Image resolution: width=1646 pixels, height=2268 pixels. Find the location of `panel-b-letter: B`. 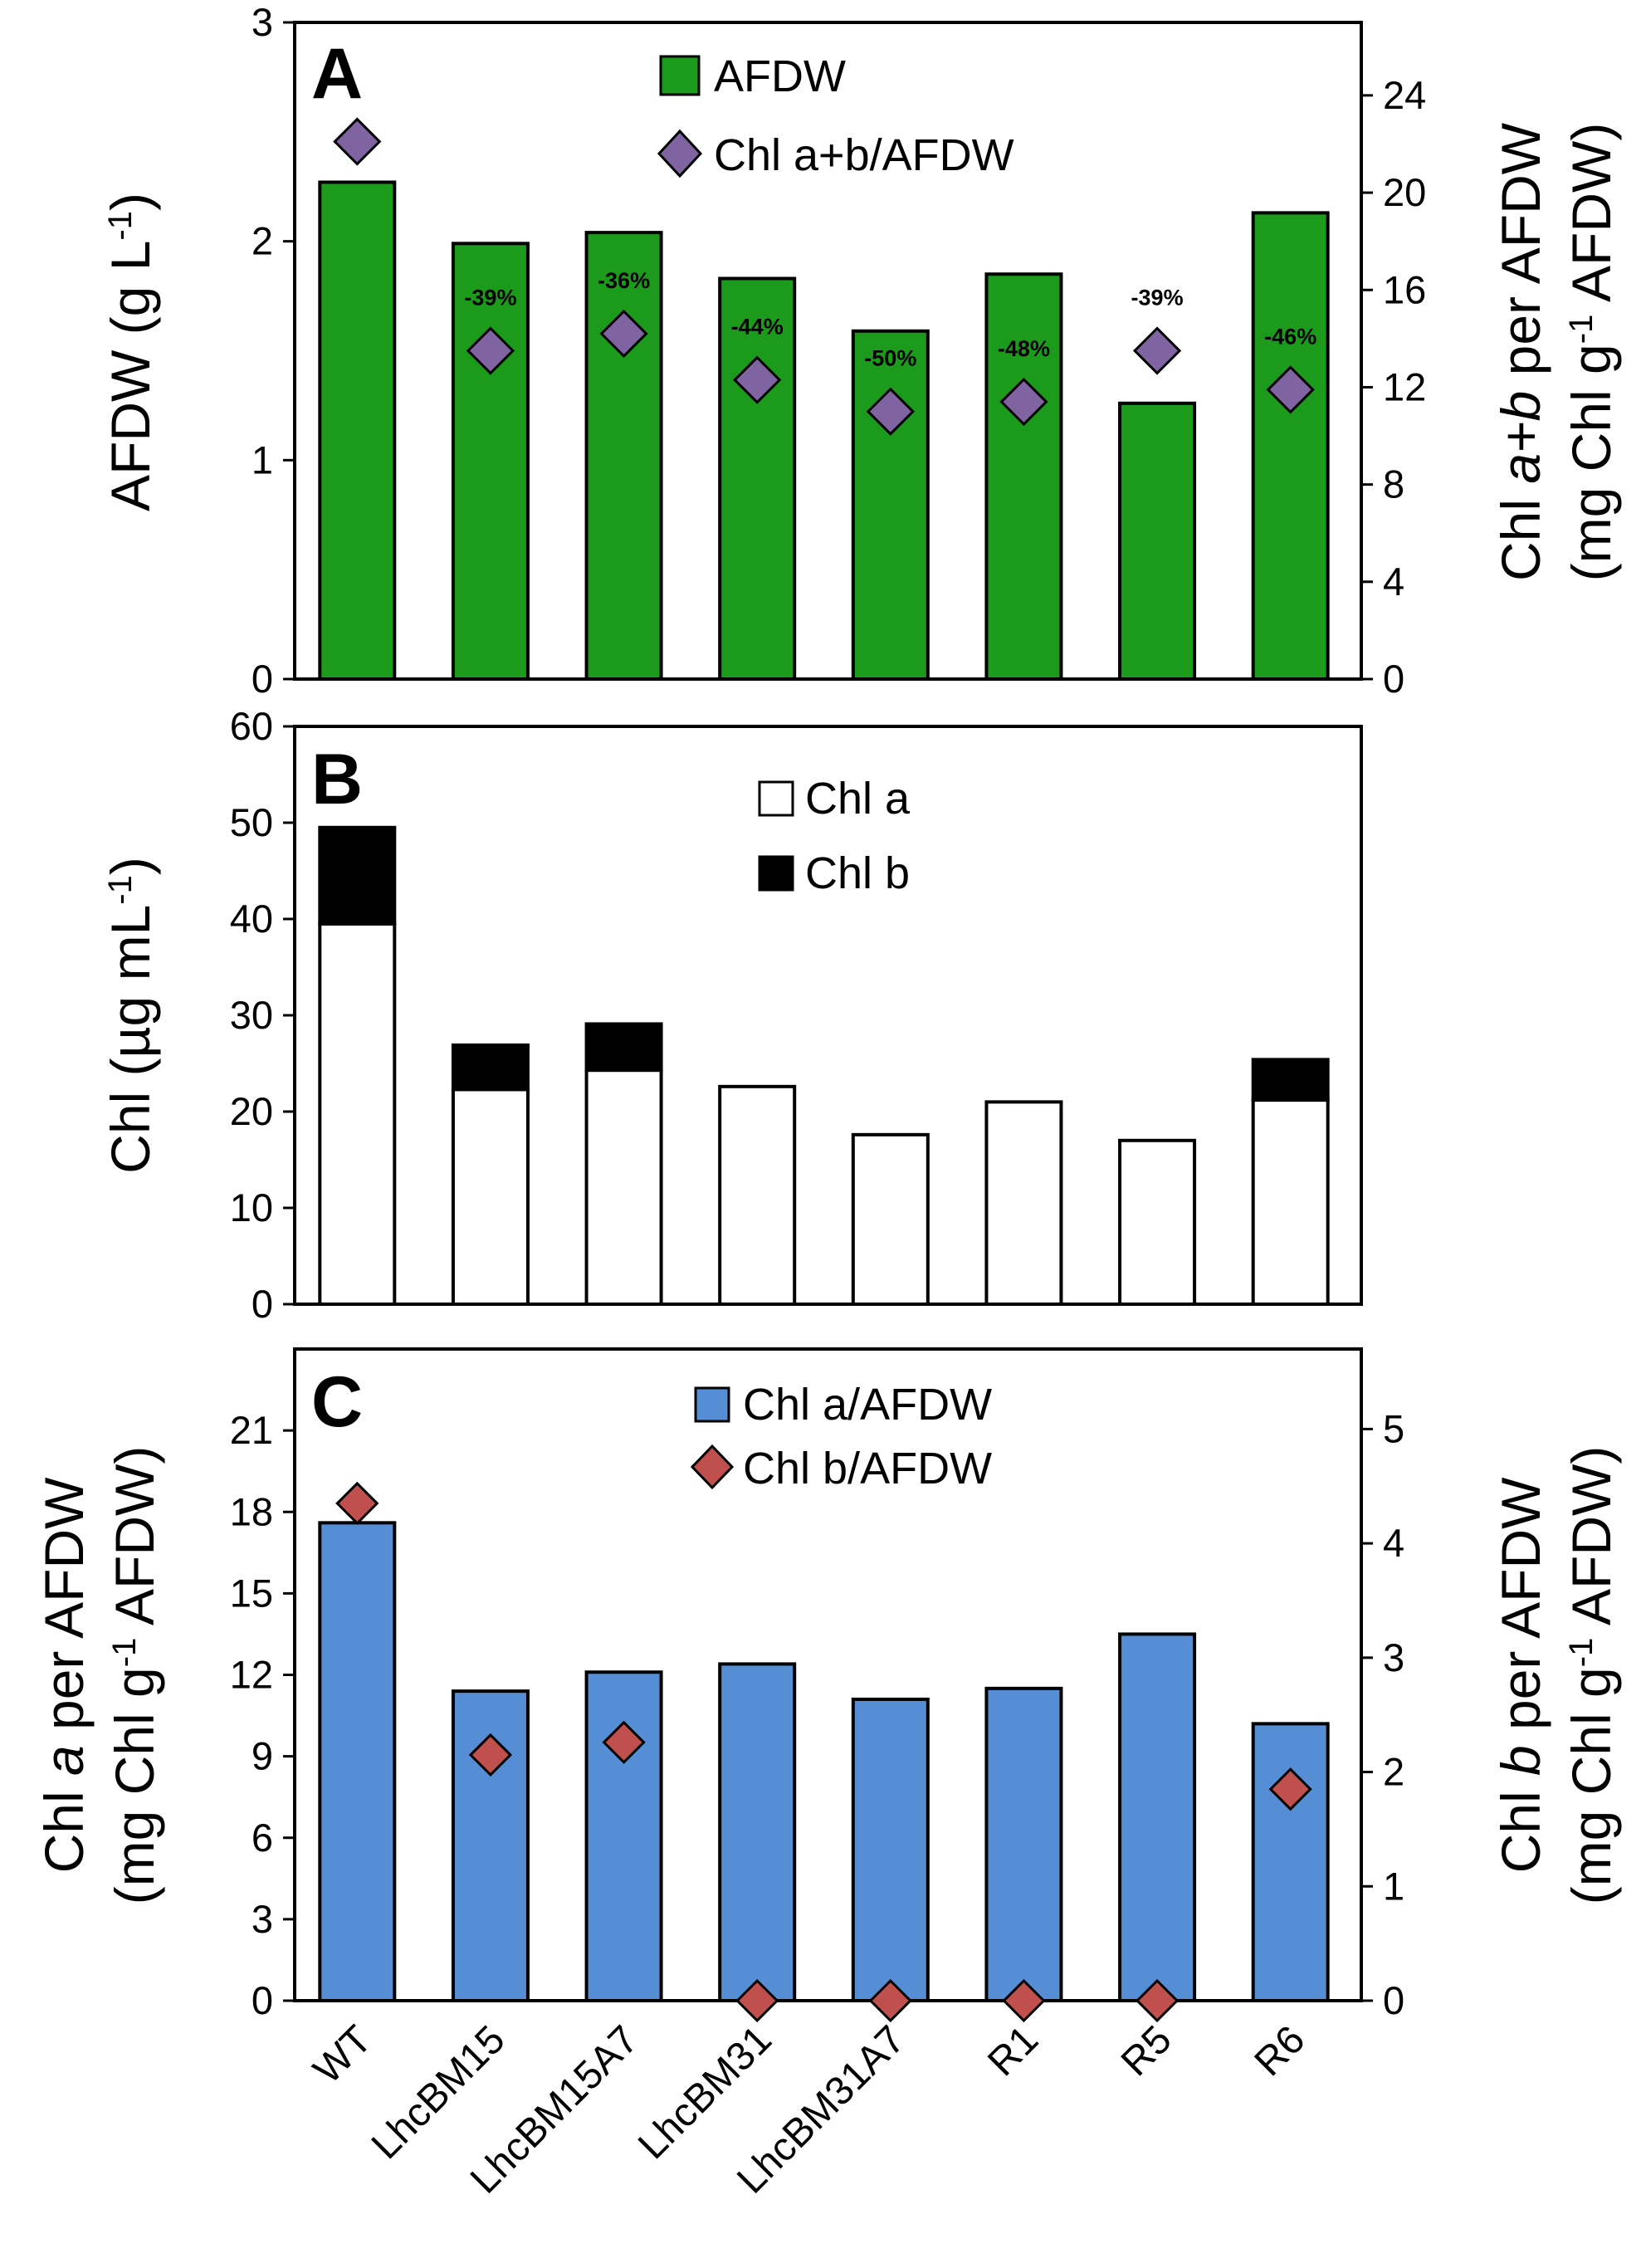

panel-b-letter: B is located at coordinates (337, 779).